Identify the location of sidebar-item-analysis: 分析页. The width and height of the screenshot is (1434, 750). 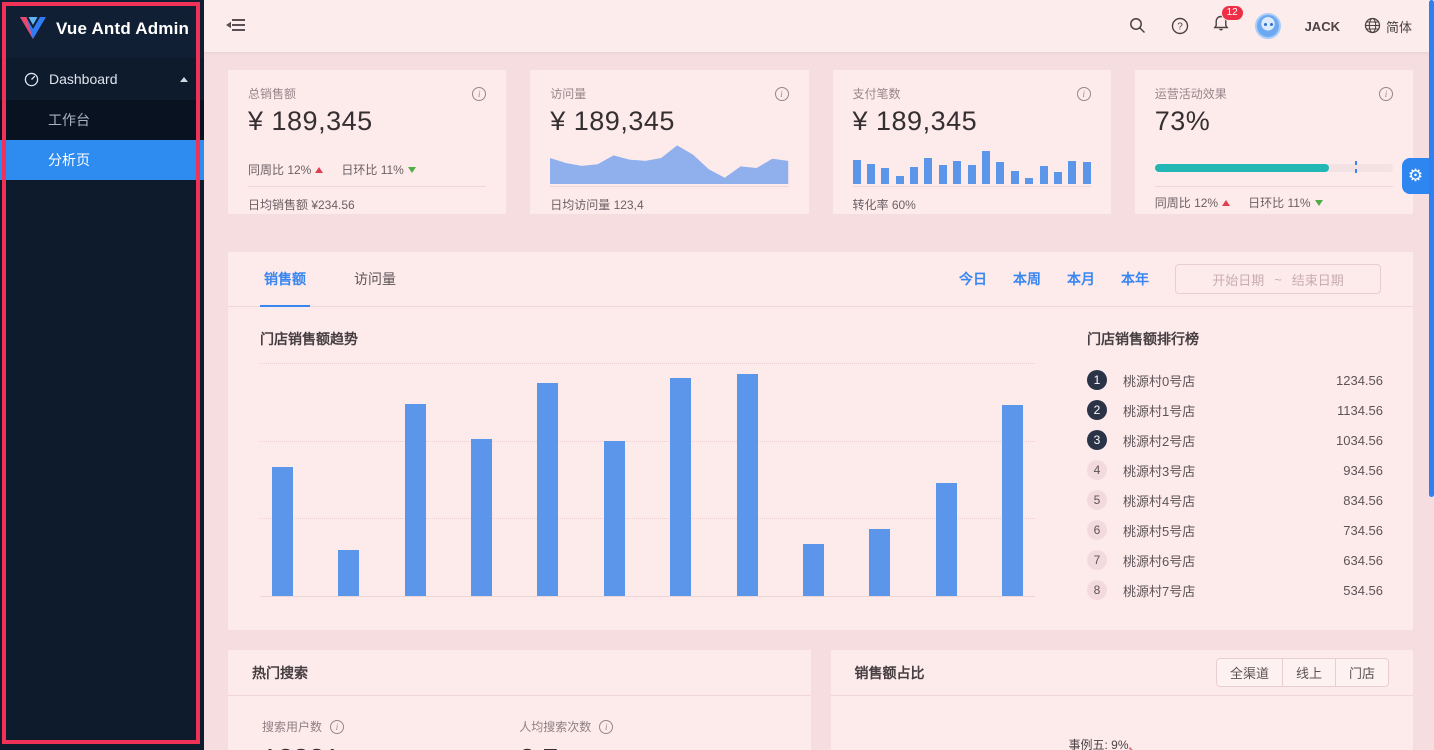
(102, 160).